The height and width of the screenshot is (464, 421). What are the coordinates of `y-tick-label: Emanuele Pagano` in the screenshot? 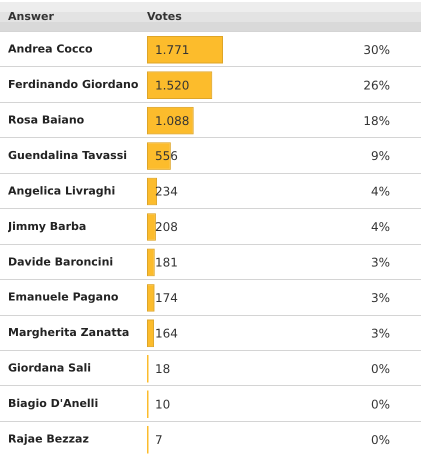 It's located at (63, 297).